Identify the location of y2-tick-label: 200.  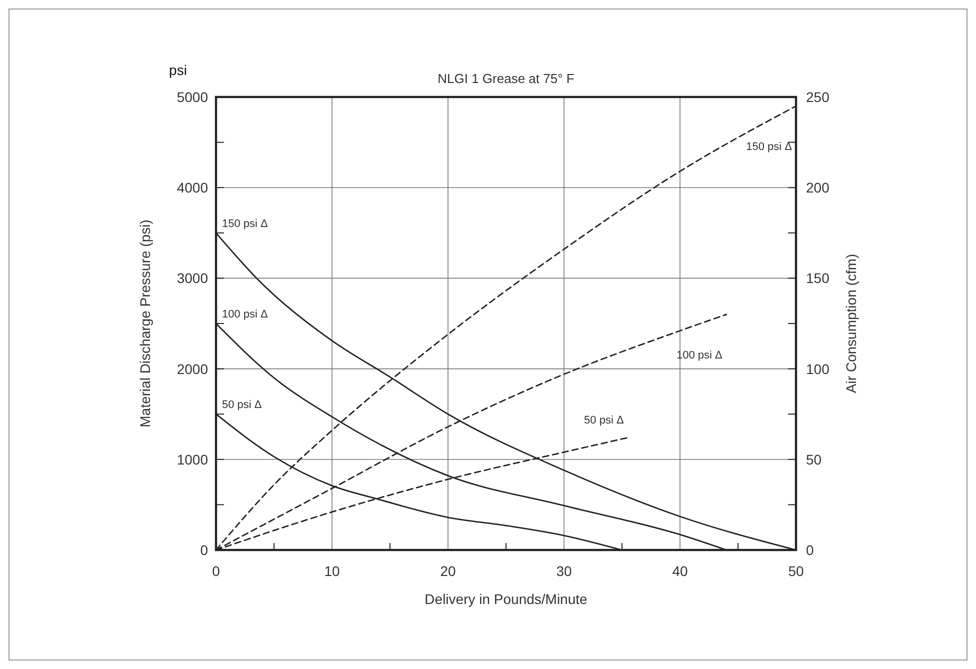
(818, 188).